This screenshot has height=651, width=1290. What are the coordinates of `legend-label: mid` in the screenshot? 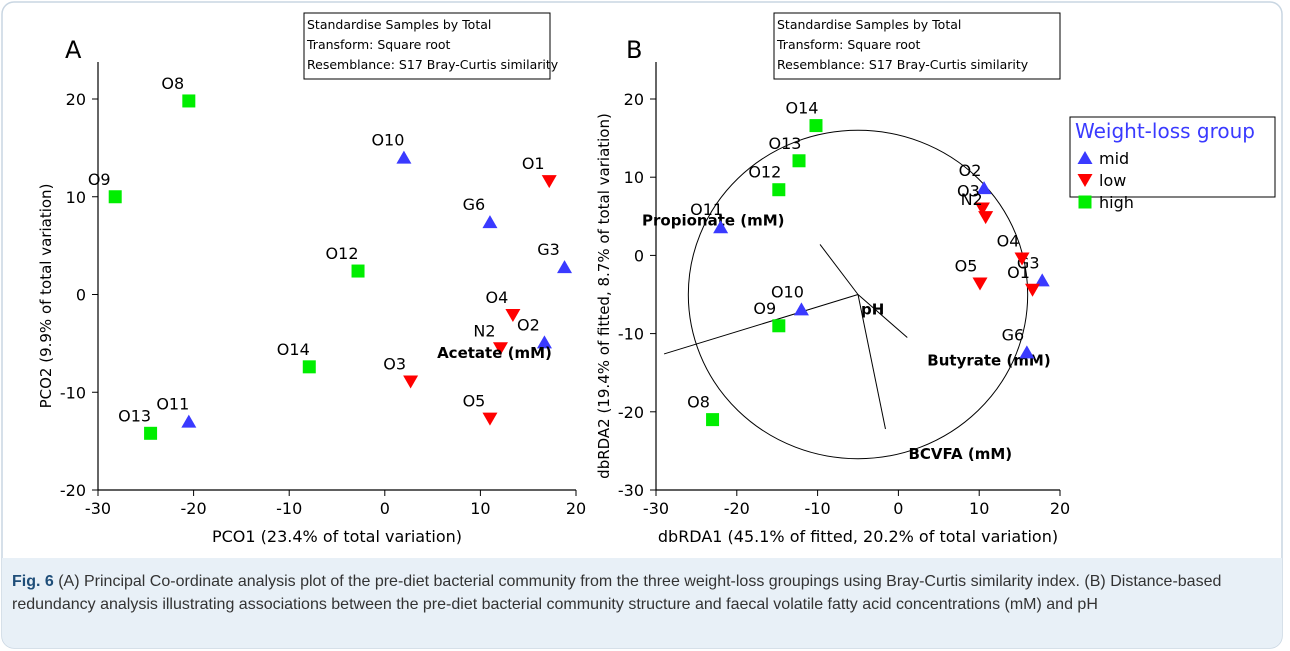 It's located at (1114, 158).